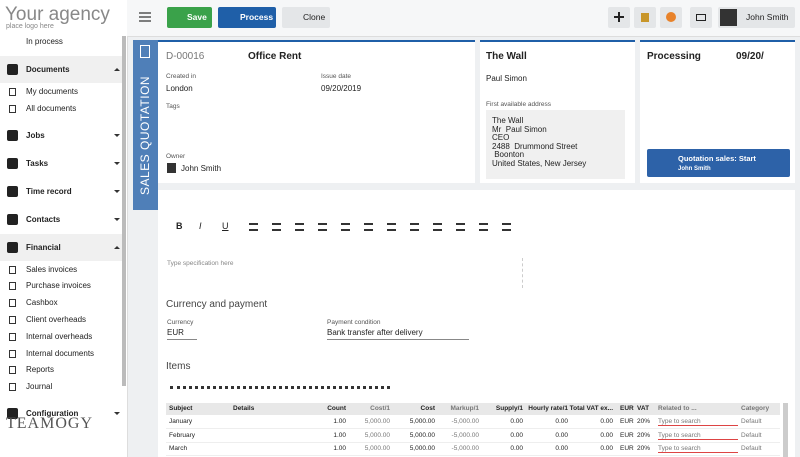 The image size is (800, 457). I want to click on user-button: John Smith, so click(756, 17).